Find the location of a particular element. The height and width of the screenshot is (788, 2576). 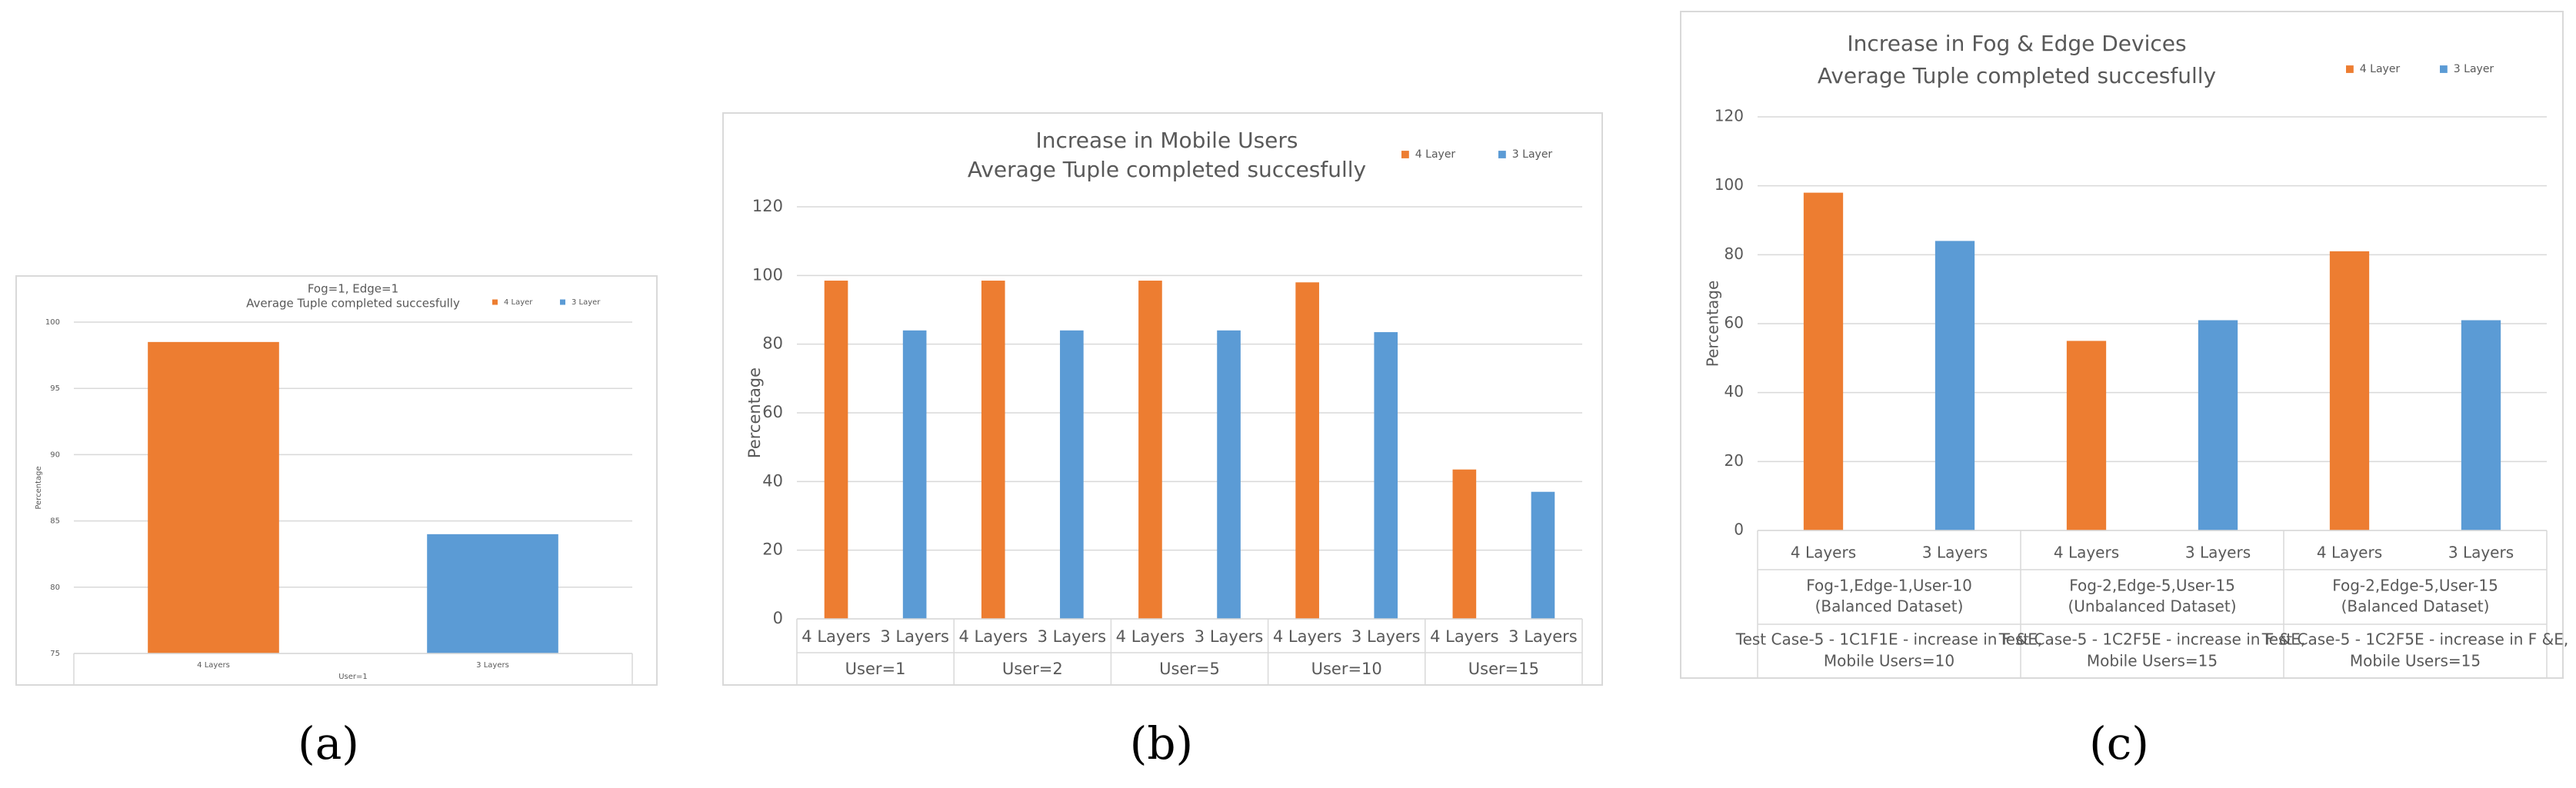

y-tick-label: 90 is located at coordinates (55, 455).